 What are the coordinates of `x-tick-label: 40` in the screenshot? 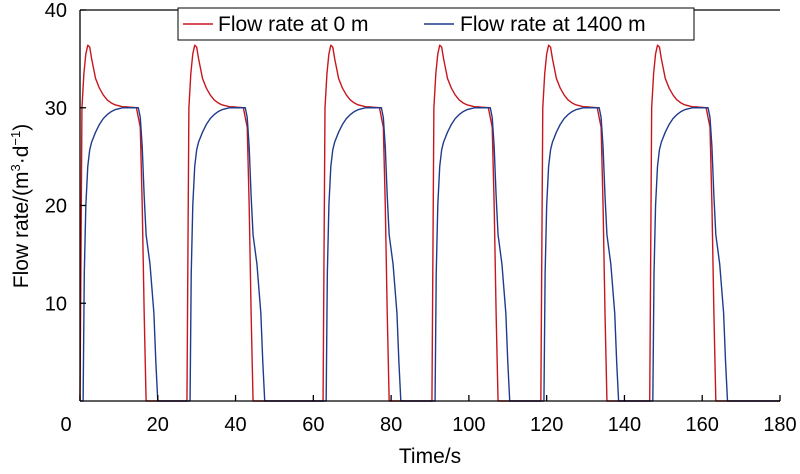 It's located at (235, 425).